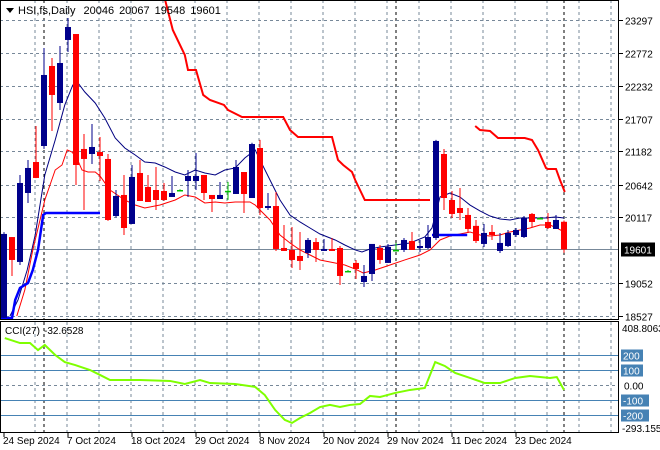 This screenshot has width=660, height=450. What do you see at coordinates (639, 22) in the screenshot?
I see `price-tick-label: 23297` at bounding box center [639, 22].